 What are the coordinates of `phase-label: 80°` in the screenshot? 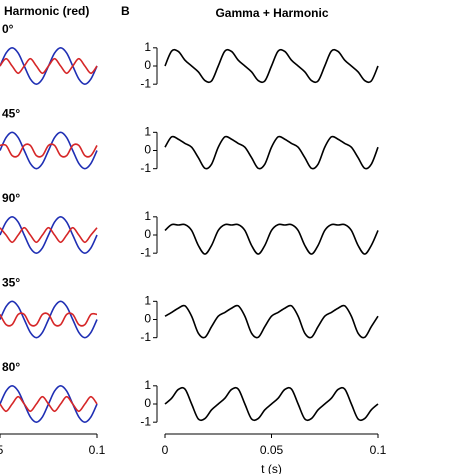 It's located at (11, 367).